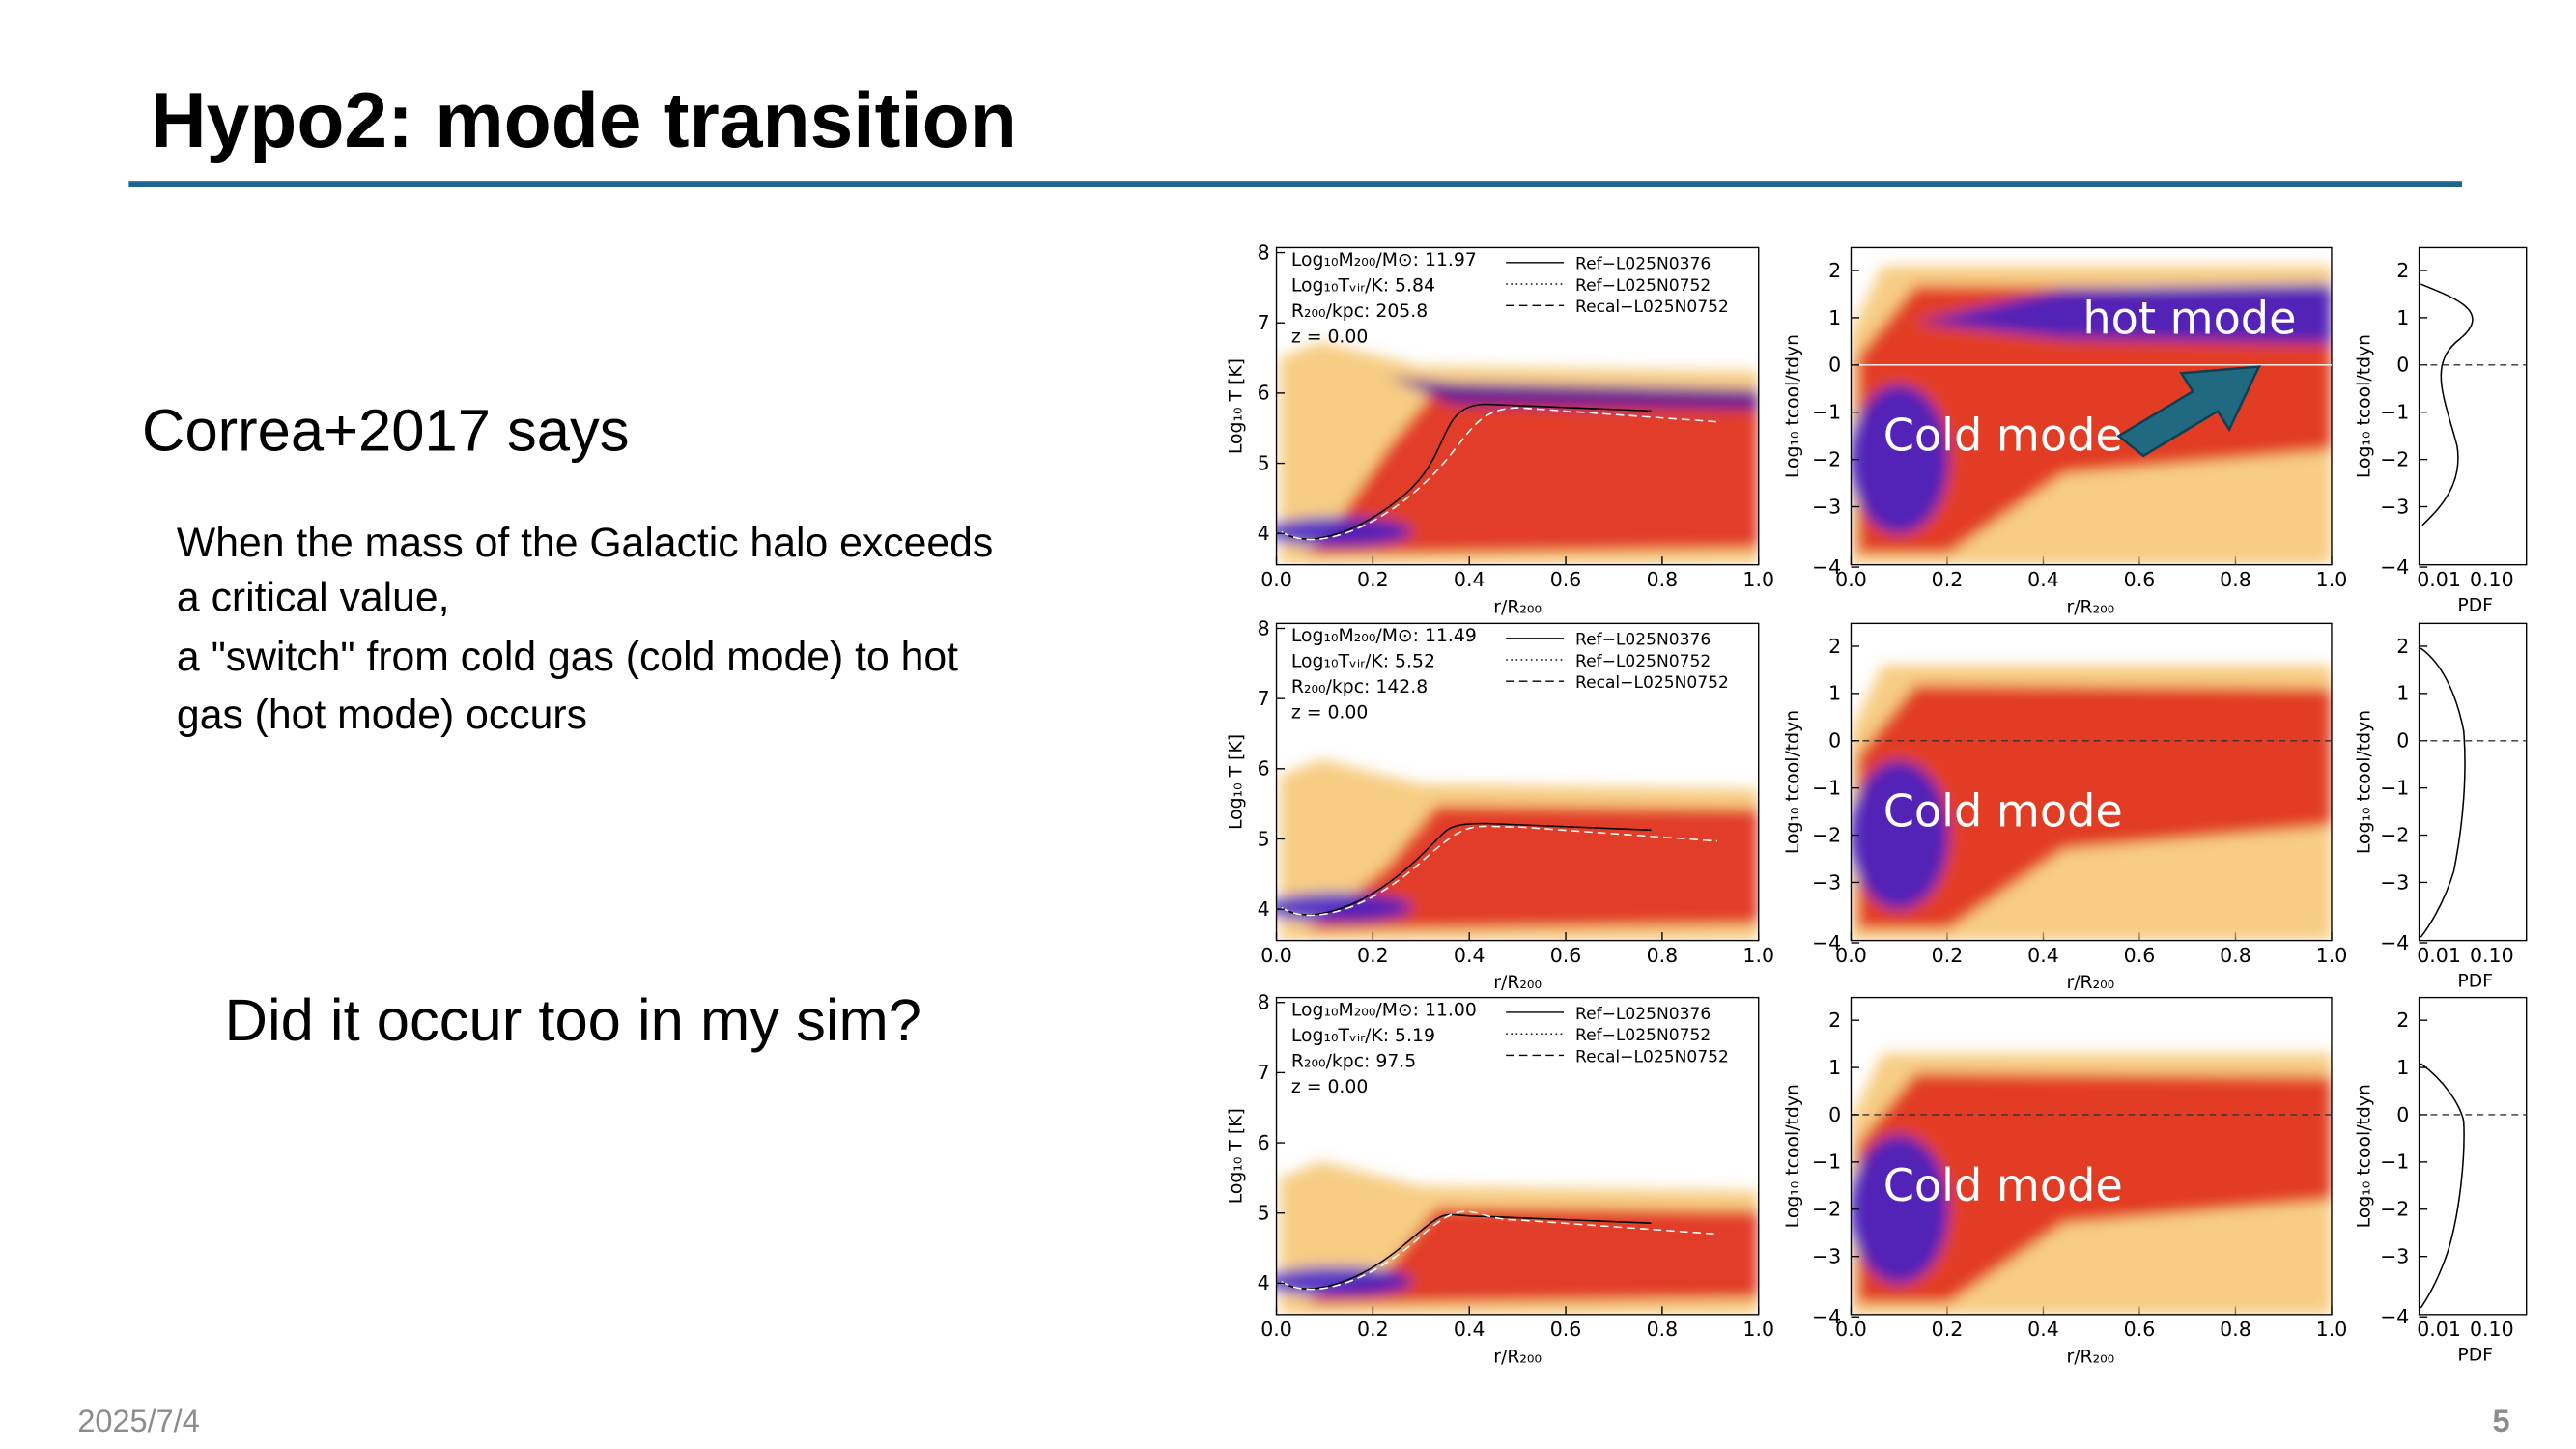 The width and height of the screenshot is (2576, 1449). I want to click on footer-date: 2025/7/4, so click(138, 1421).